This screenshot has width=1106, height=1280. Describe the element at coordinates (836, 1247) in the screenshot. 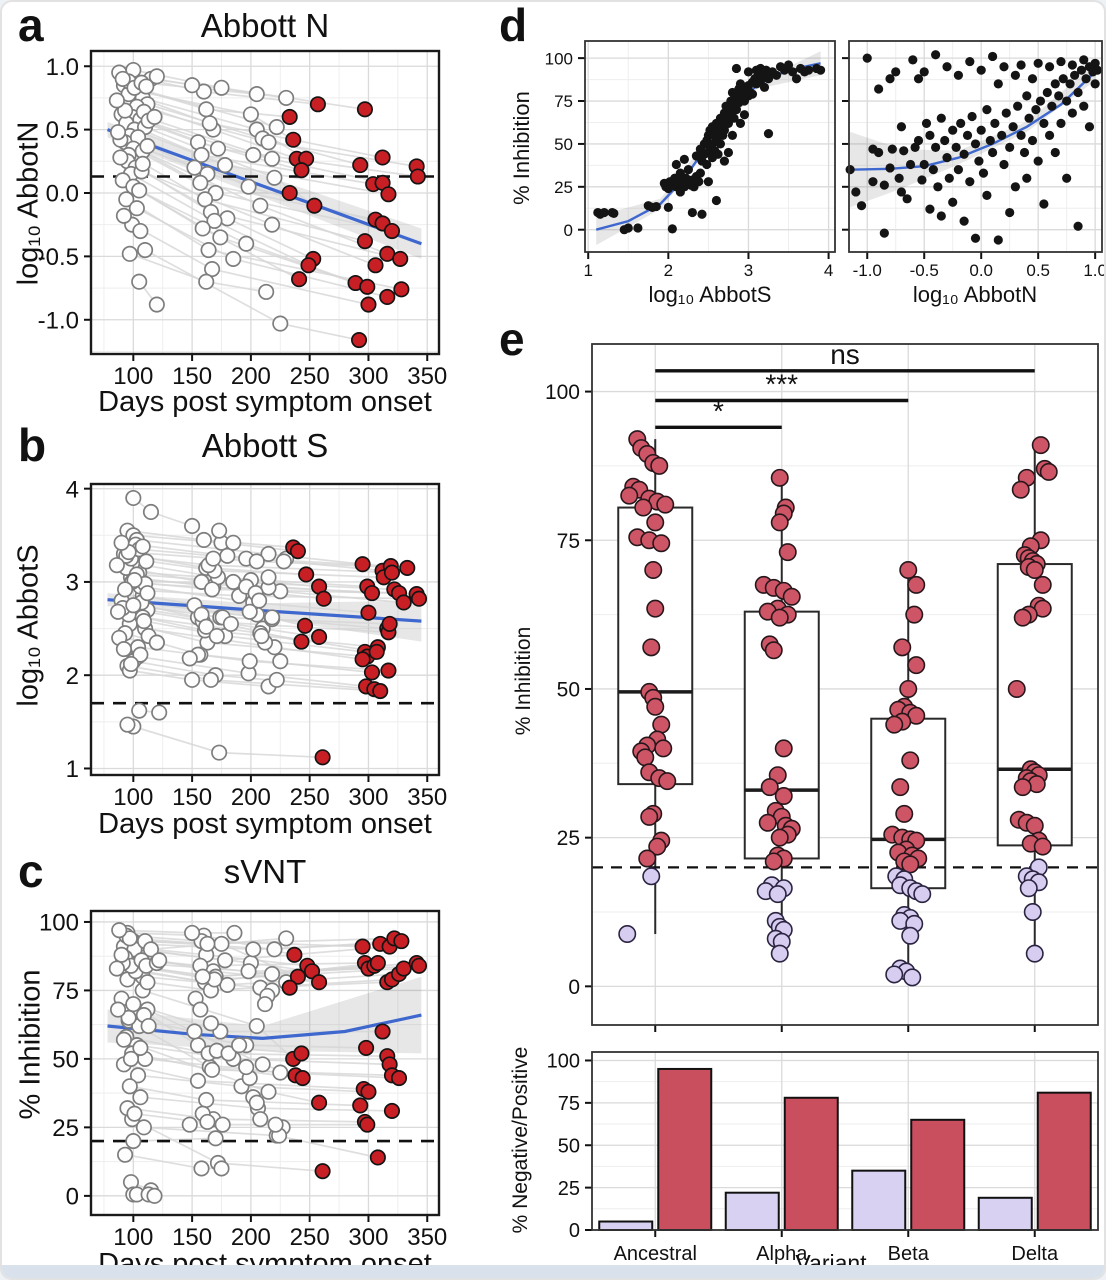

I see `category-labels: Ancestral Alpha Beta Delta` at that location.